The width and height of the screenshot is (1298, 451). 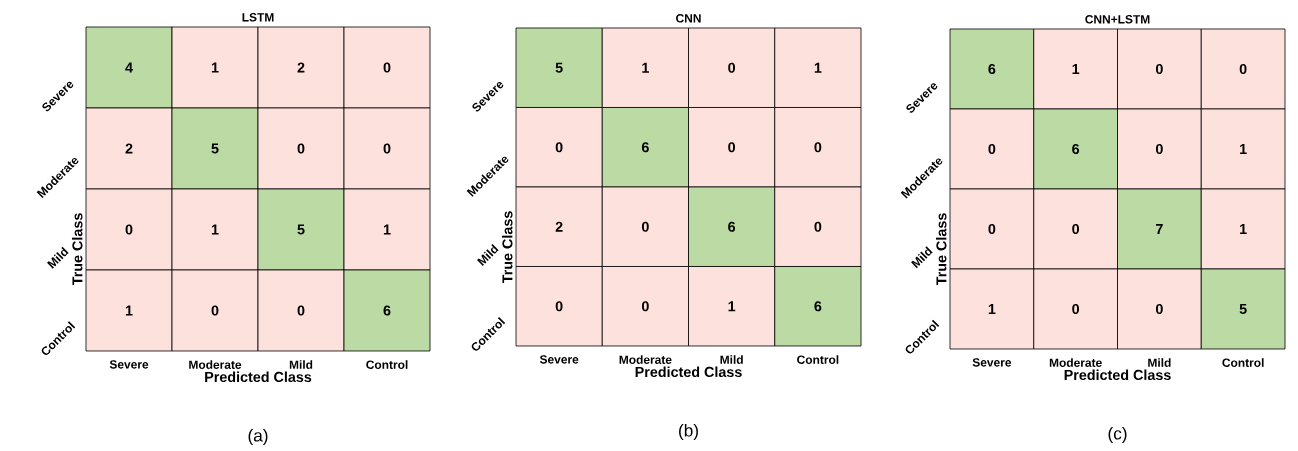 I want to click on chart-title: CNN+LSTM, so click(x=1117, y=19).